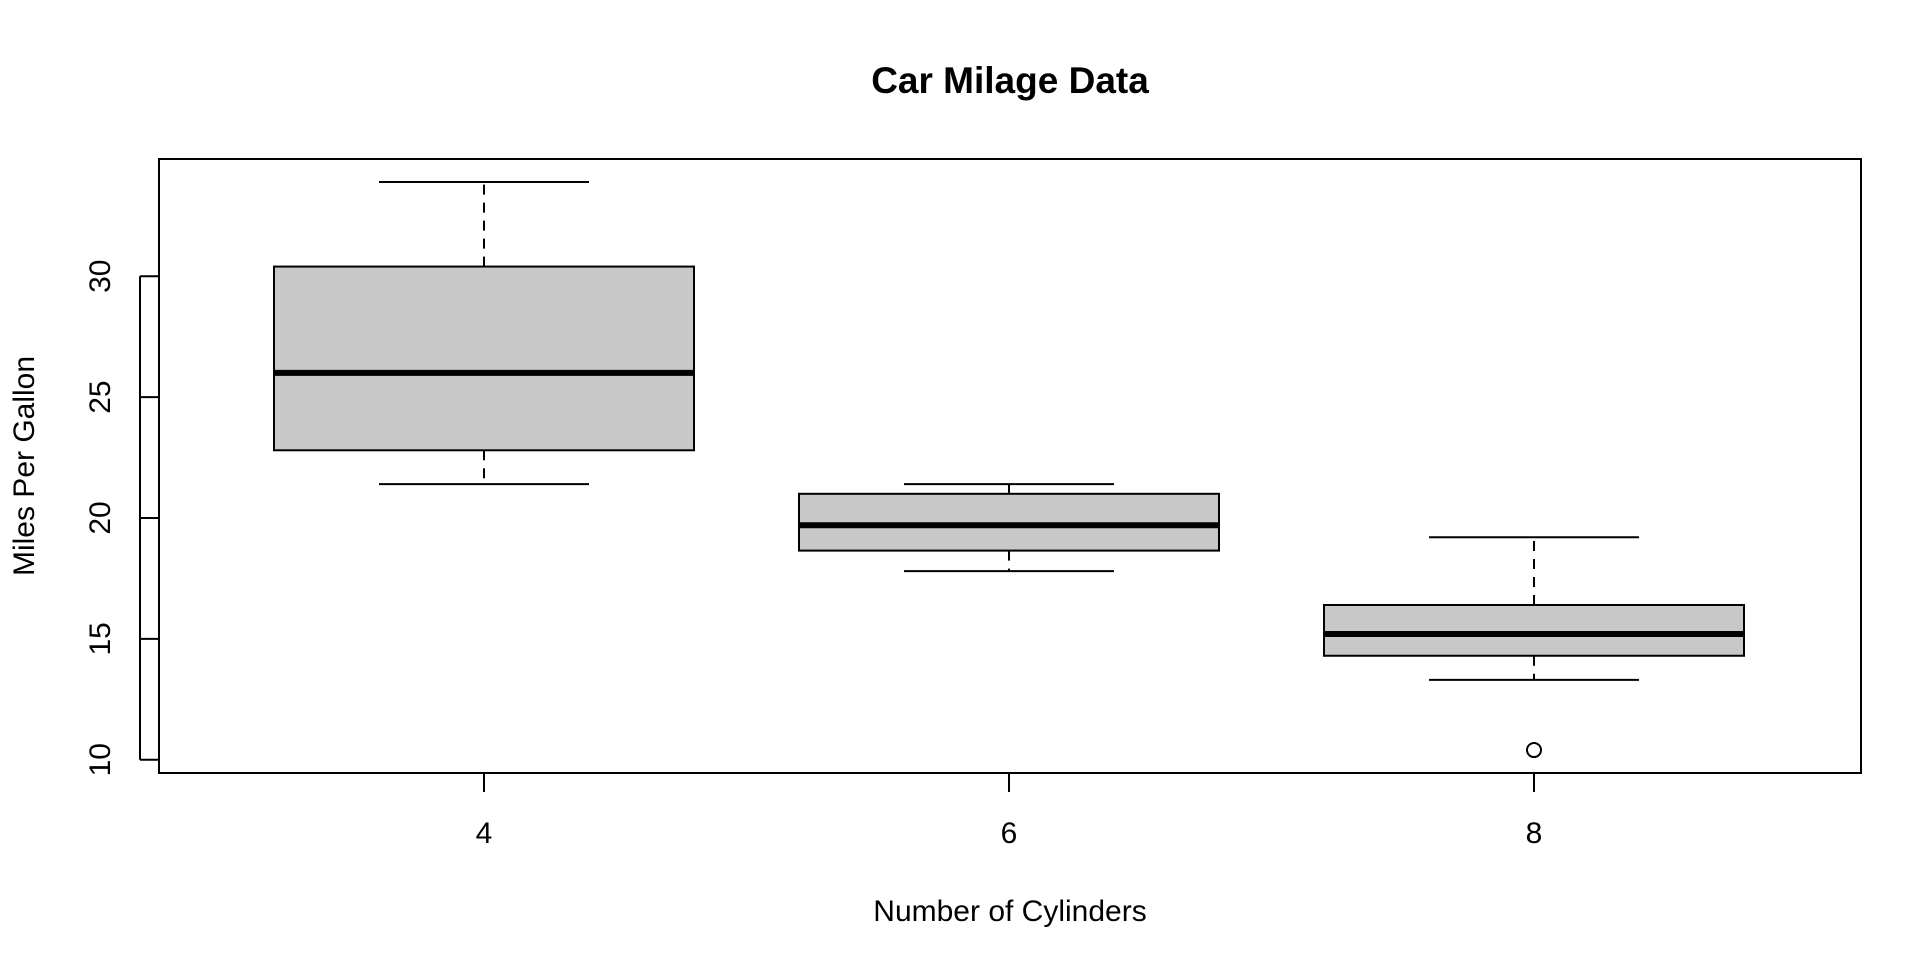  I want to click on y-axis-title: Miles Per Gallon, so click(24, 466).